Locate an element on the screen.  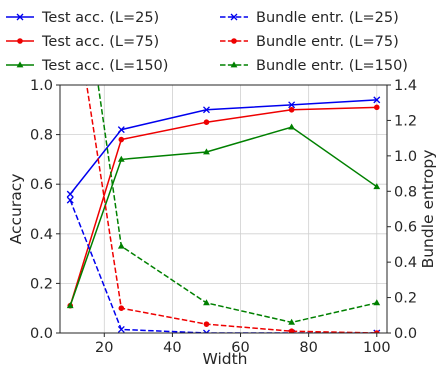
y-tick-label: 0.0 is located at coordinates (41, 334).